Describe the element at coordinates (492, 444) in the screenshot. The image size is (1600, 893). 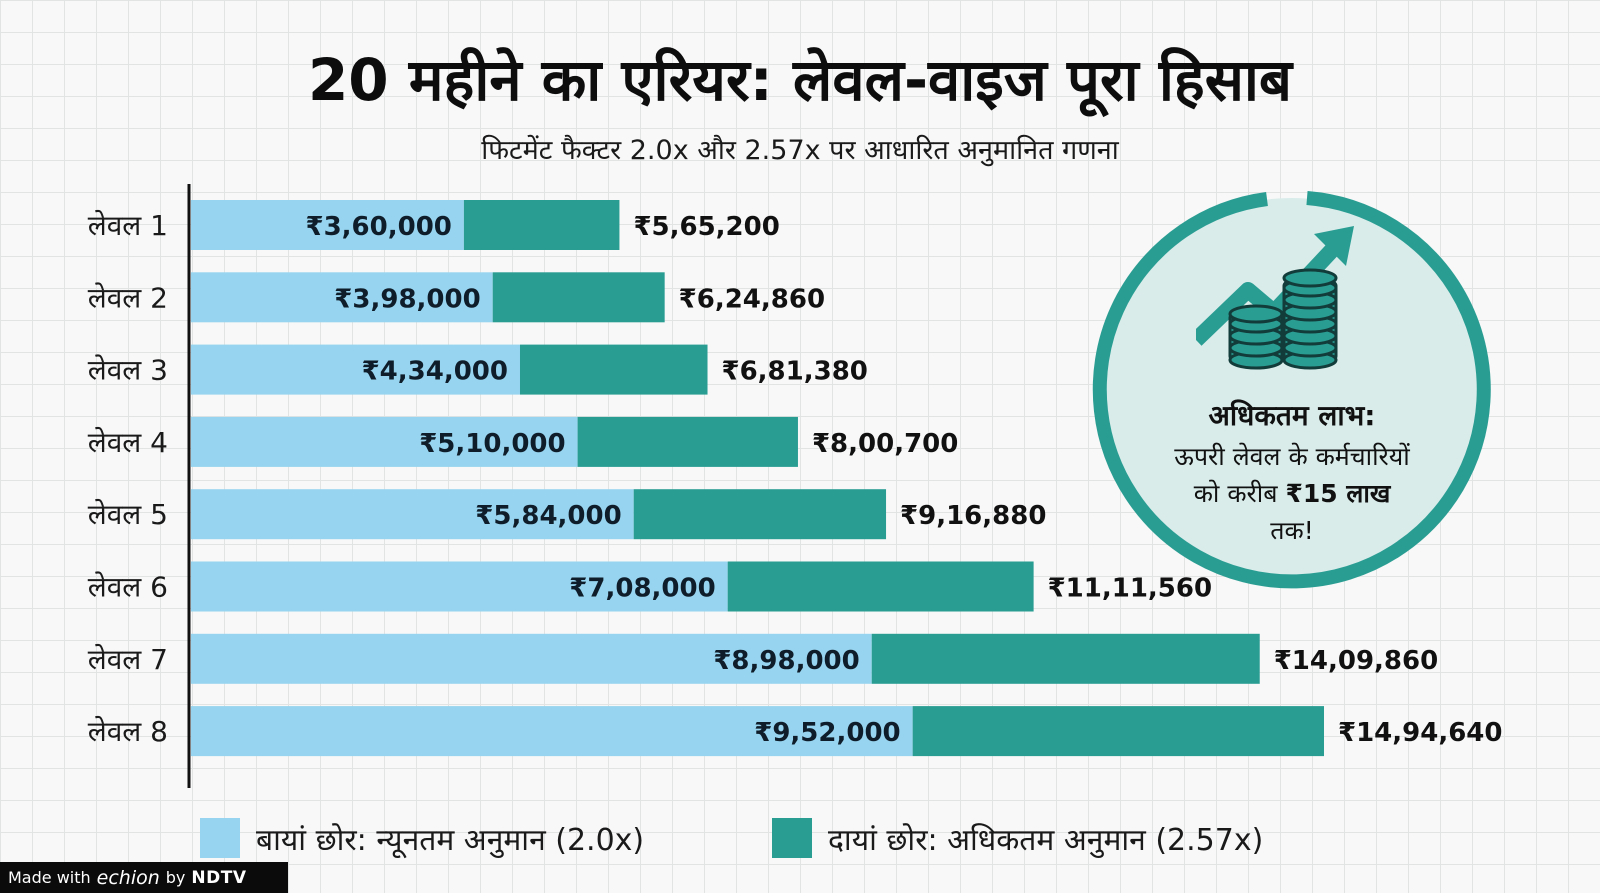
I see `min-value-label: ₹5,10,000` at that location.